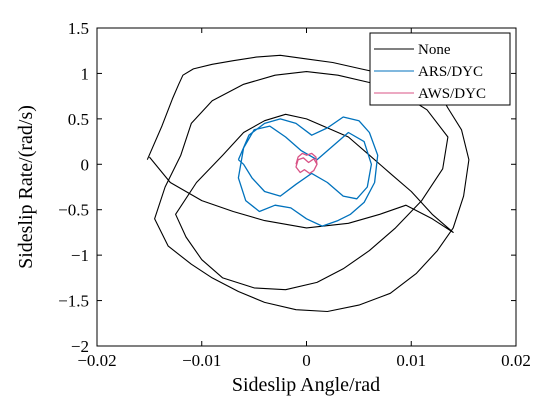 The width and height of the screenshot is (550, 415). I want to click on legend-label-aws-dyc: AWS/DYC, so click(452, 94).